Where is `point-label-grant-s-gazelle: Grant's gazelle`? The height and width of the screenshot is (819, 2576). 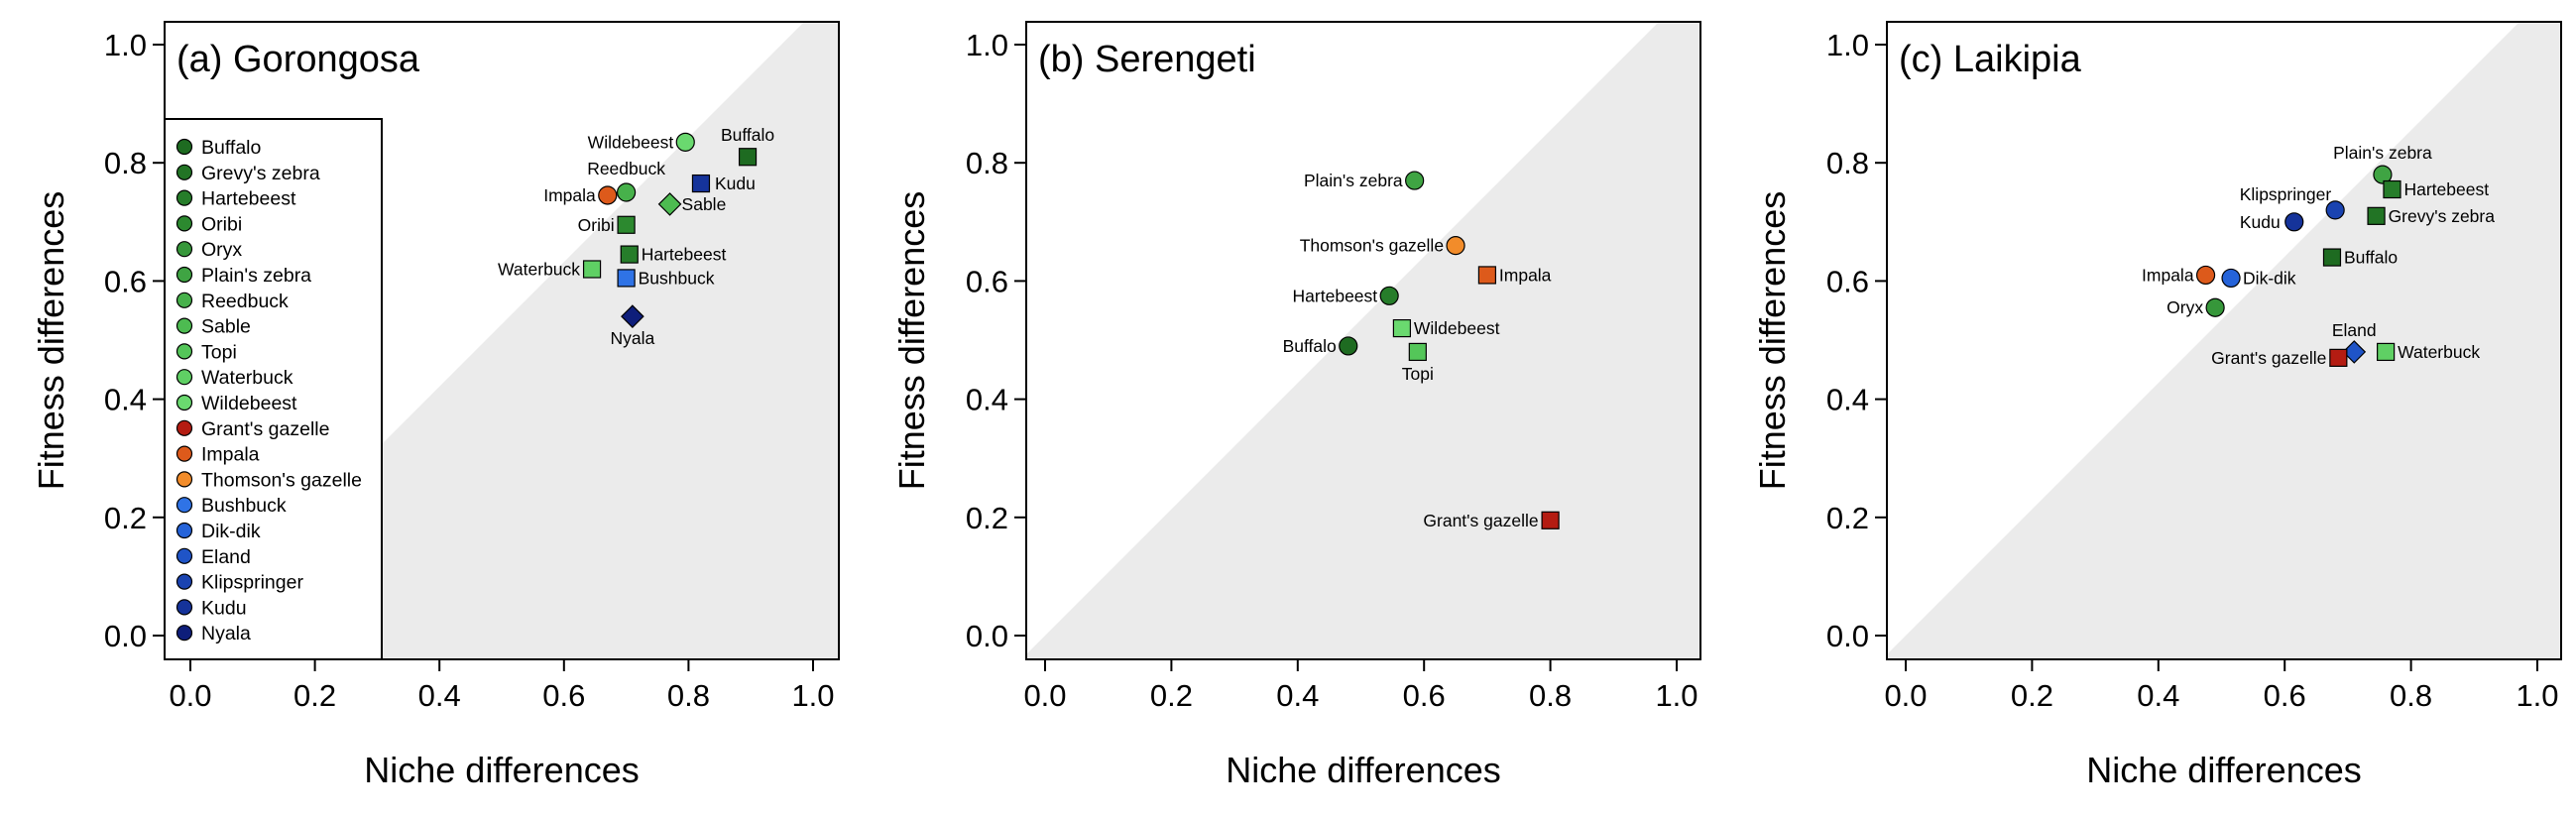
point-label-grant-s-gazelle: Grant's gazelle is located at coordinates (2268, 358).